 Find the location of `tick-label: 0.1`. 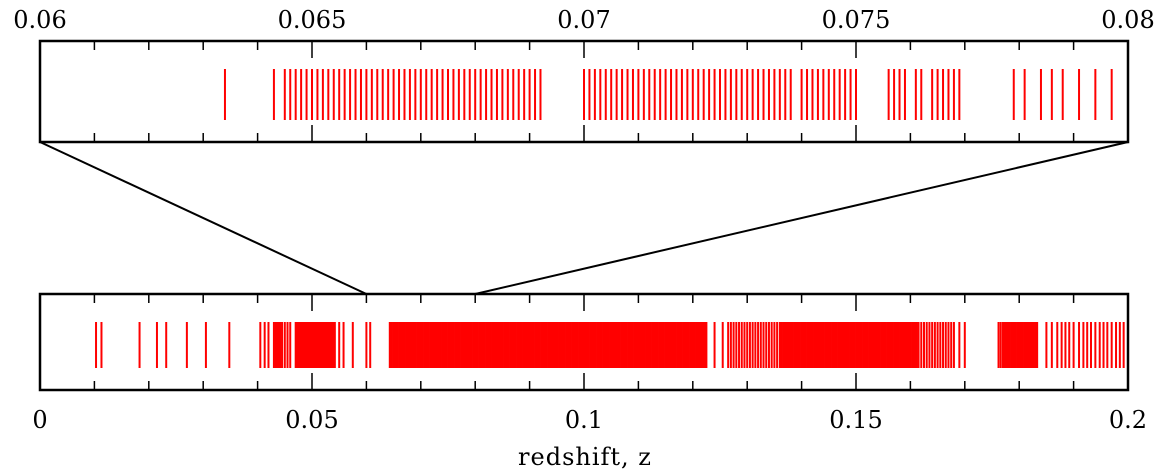

tick-label: 0.1 is located at coordinates (584, 420).